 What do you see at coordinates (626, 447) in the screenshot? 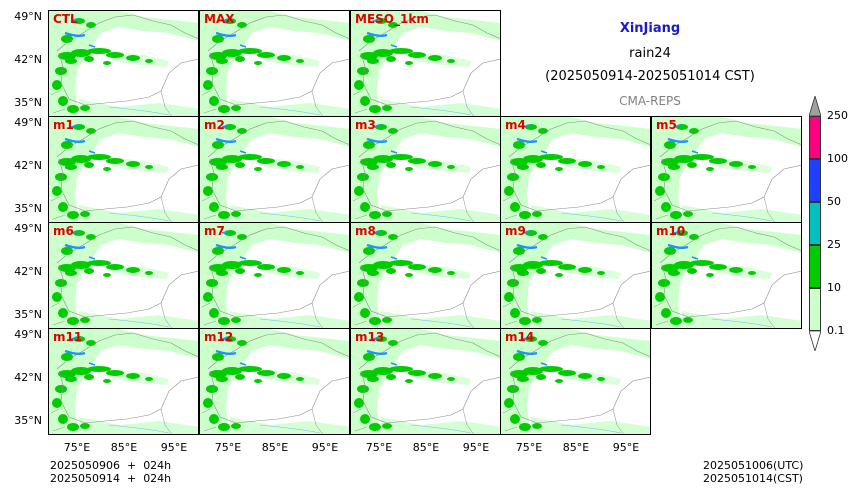
I see `longitude-tick-label: 95°E` at bounding box center [626, 447].